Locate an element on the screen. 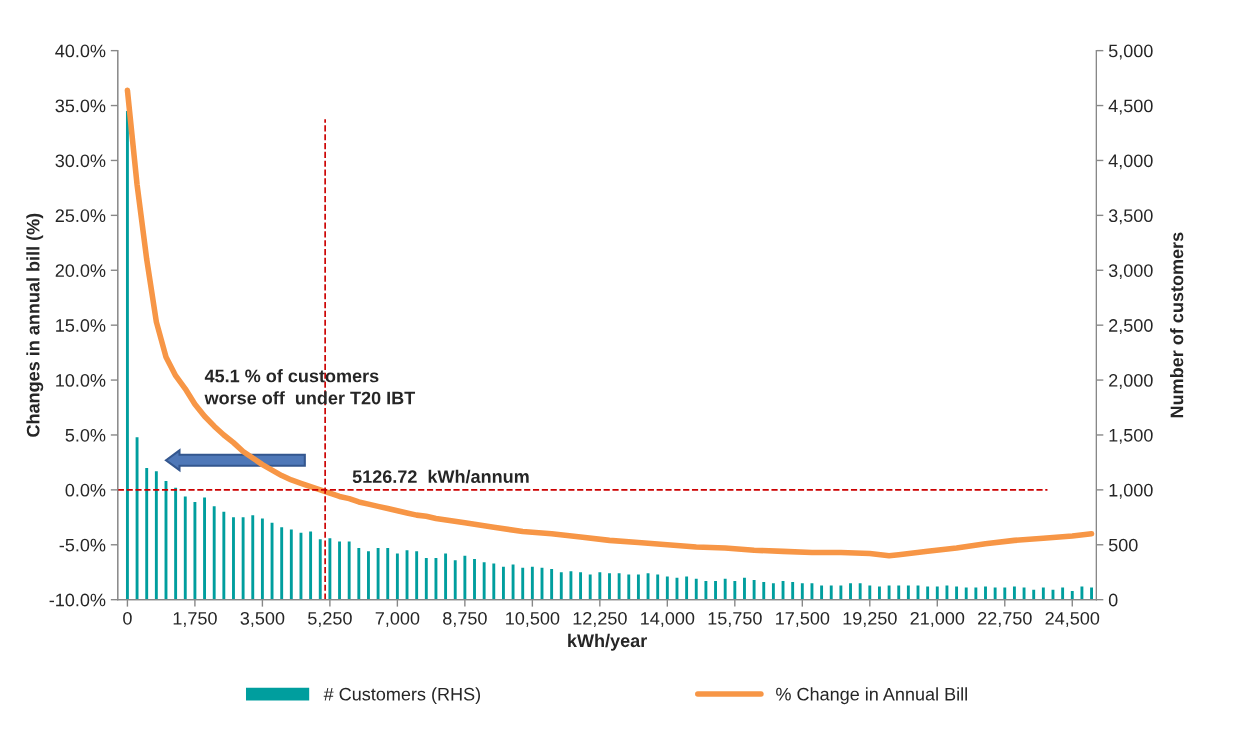 Image resolution: width=1253 pixels, height=734 pixels. y-axis-title: Changes in annual bill (%) is located at coordinates (35, 325).